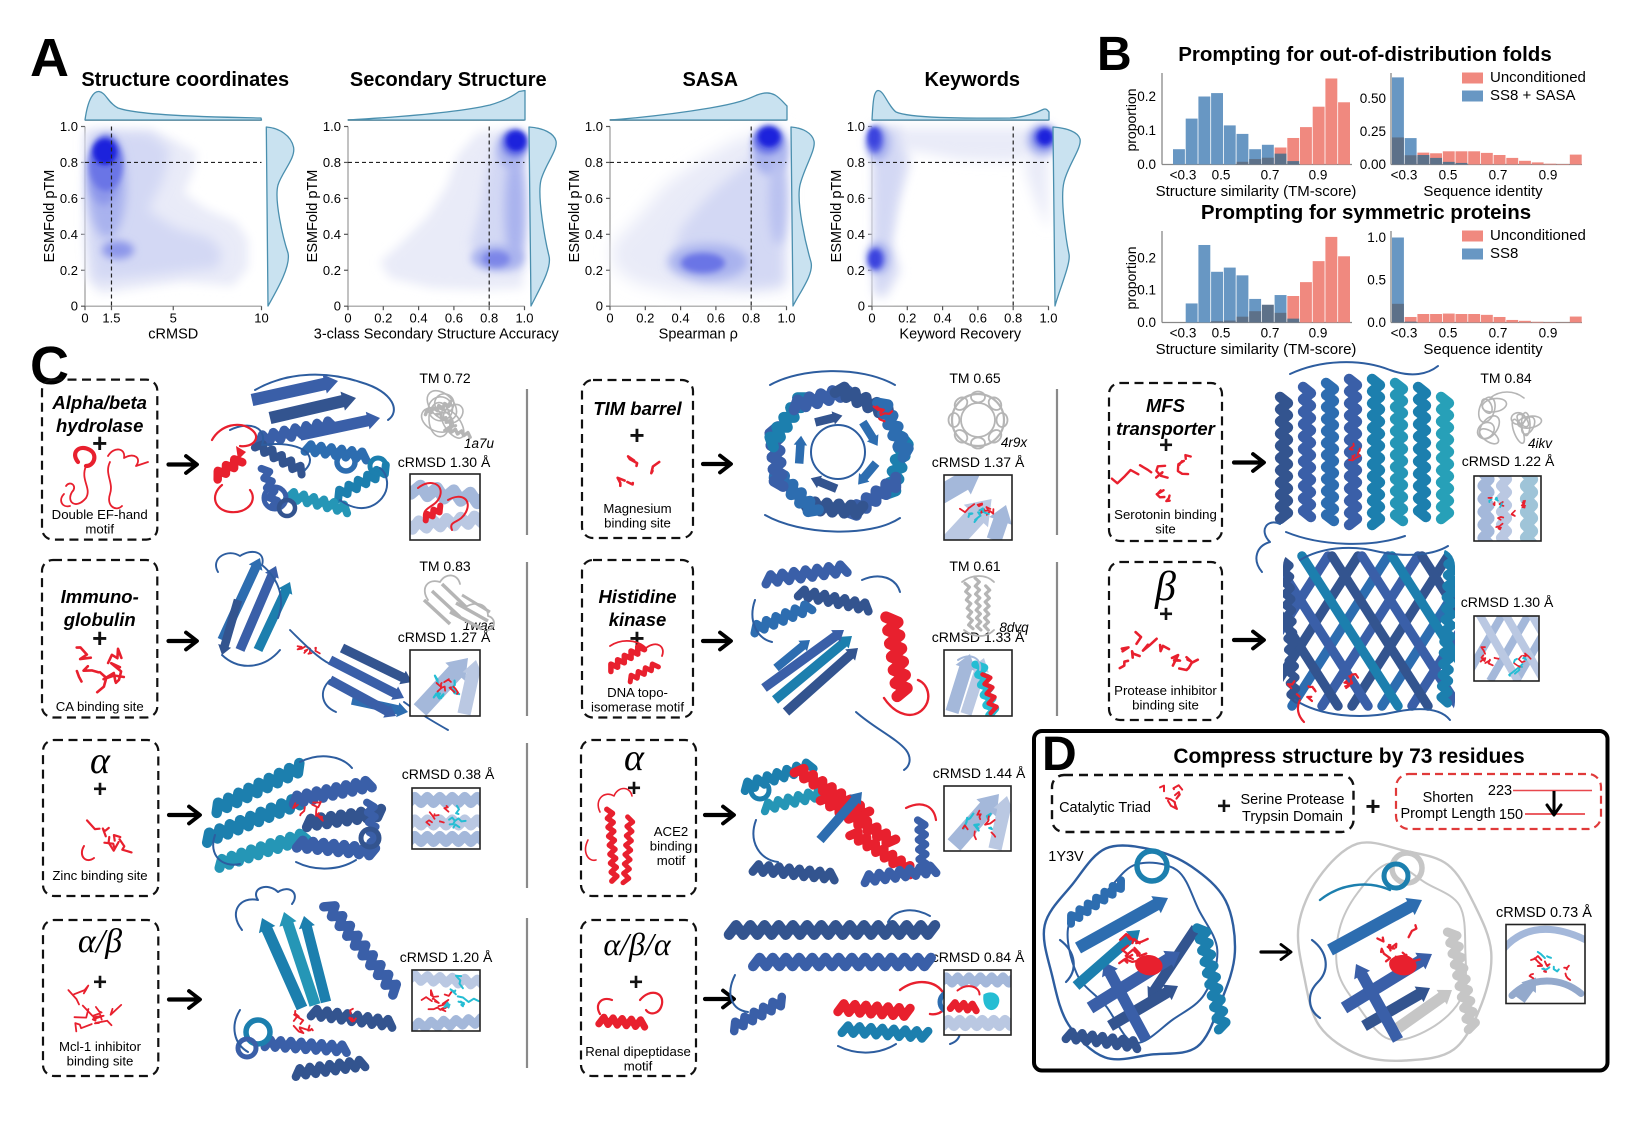  I want to click on svg-text: globulin, so click(99, 619).